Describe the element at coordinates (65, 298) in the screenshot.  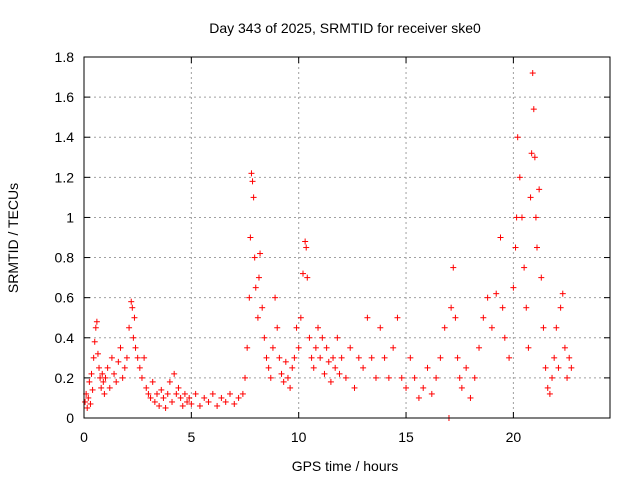
I see `y-tick-label: 0.6` at that location.